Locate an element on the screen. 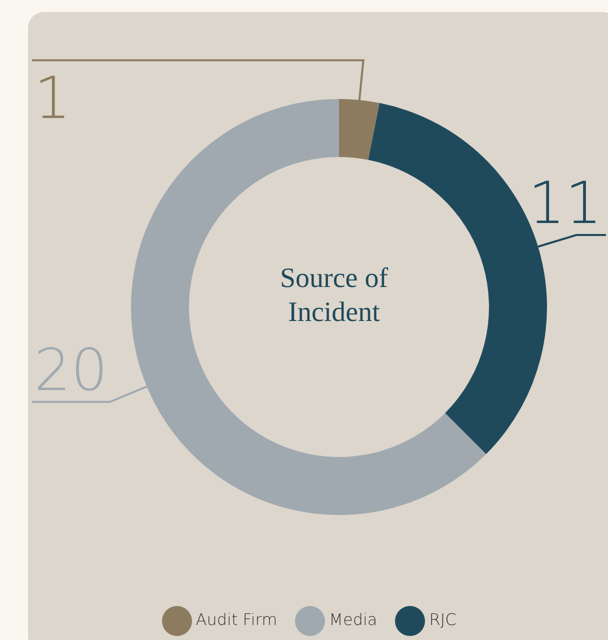 The height and width of the screenshot is (640, 608). text: Source of Incident is located at coordinates (334, 296).